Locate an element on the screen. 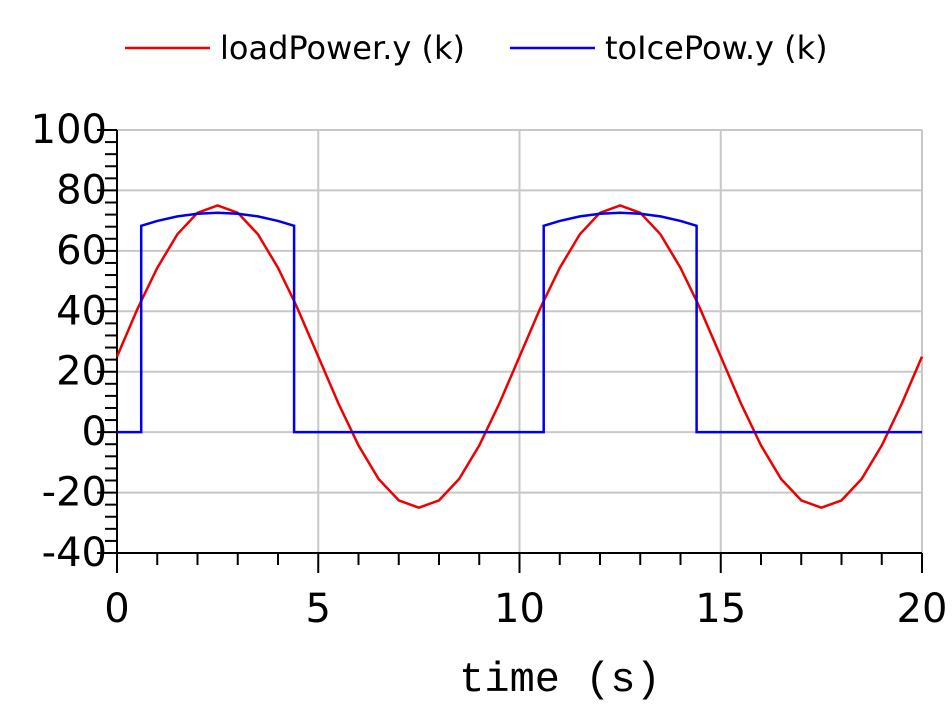 This screenshot has width=952, height=708. x-tick-label: 5 is located at coordinates (318, 609).